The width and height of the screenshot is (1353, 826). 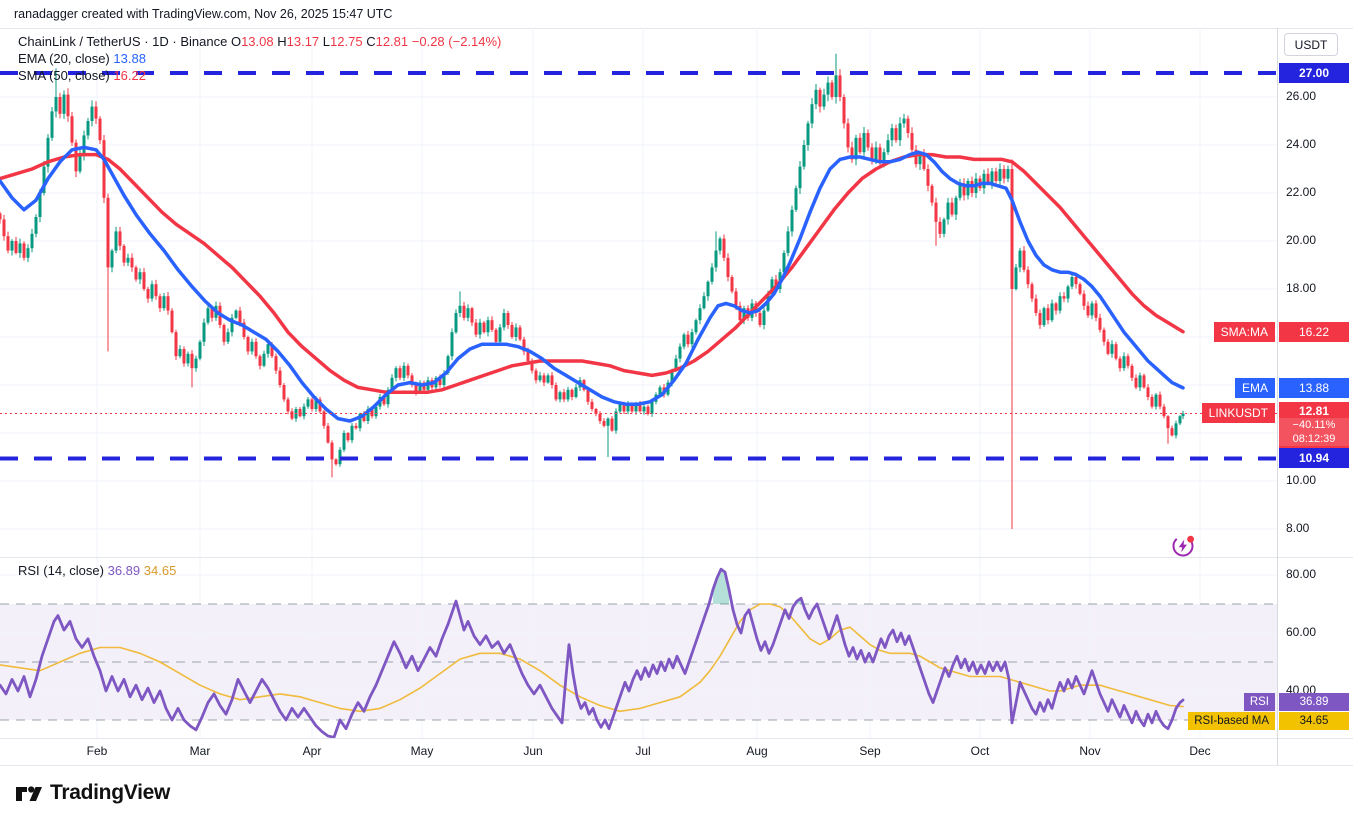 I want to click on month-label-jun: Jun, so click(x=533, y=751).